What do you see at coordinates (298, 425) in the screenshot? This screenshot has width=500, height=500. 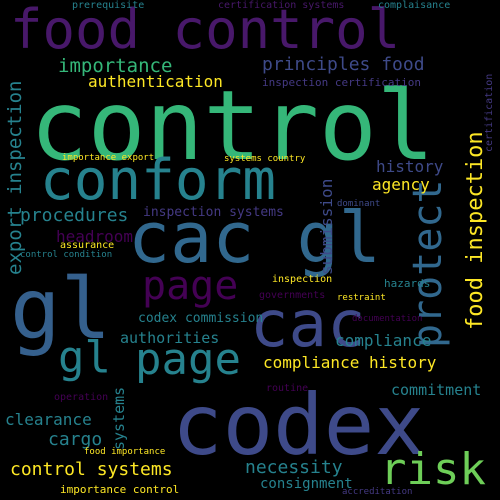 I see `word-codex: codex` at bounding box center [298, 425].